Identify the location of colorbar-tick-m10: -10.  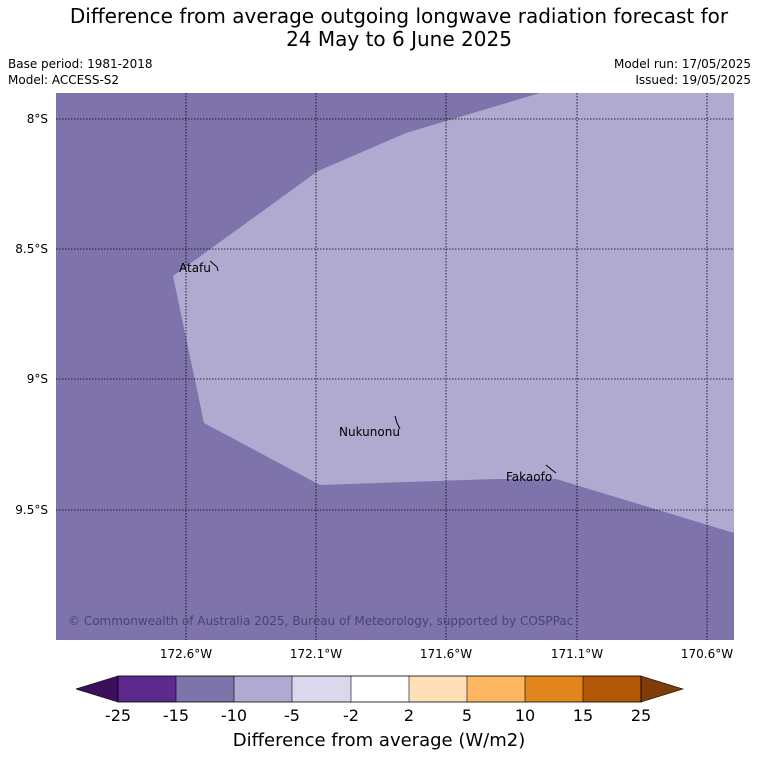
(234, 715).